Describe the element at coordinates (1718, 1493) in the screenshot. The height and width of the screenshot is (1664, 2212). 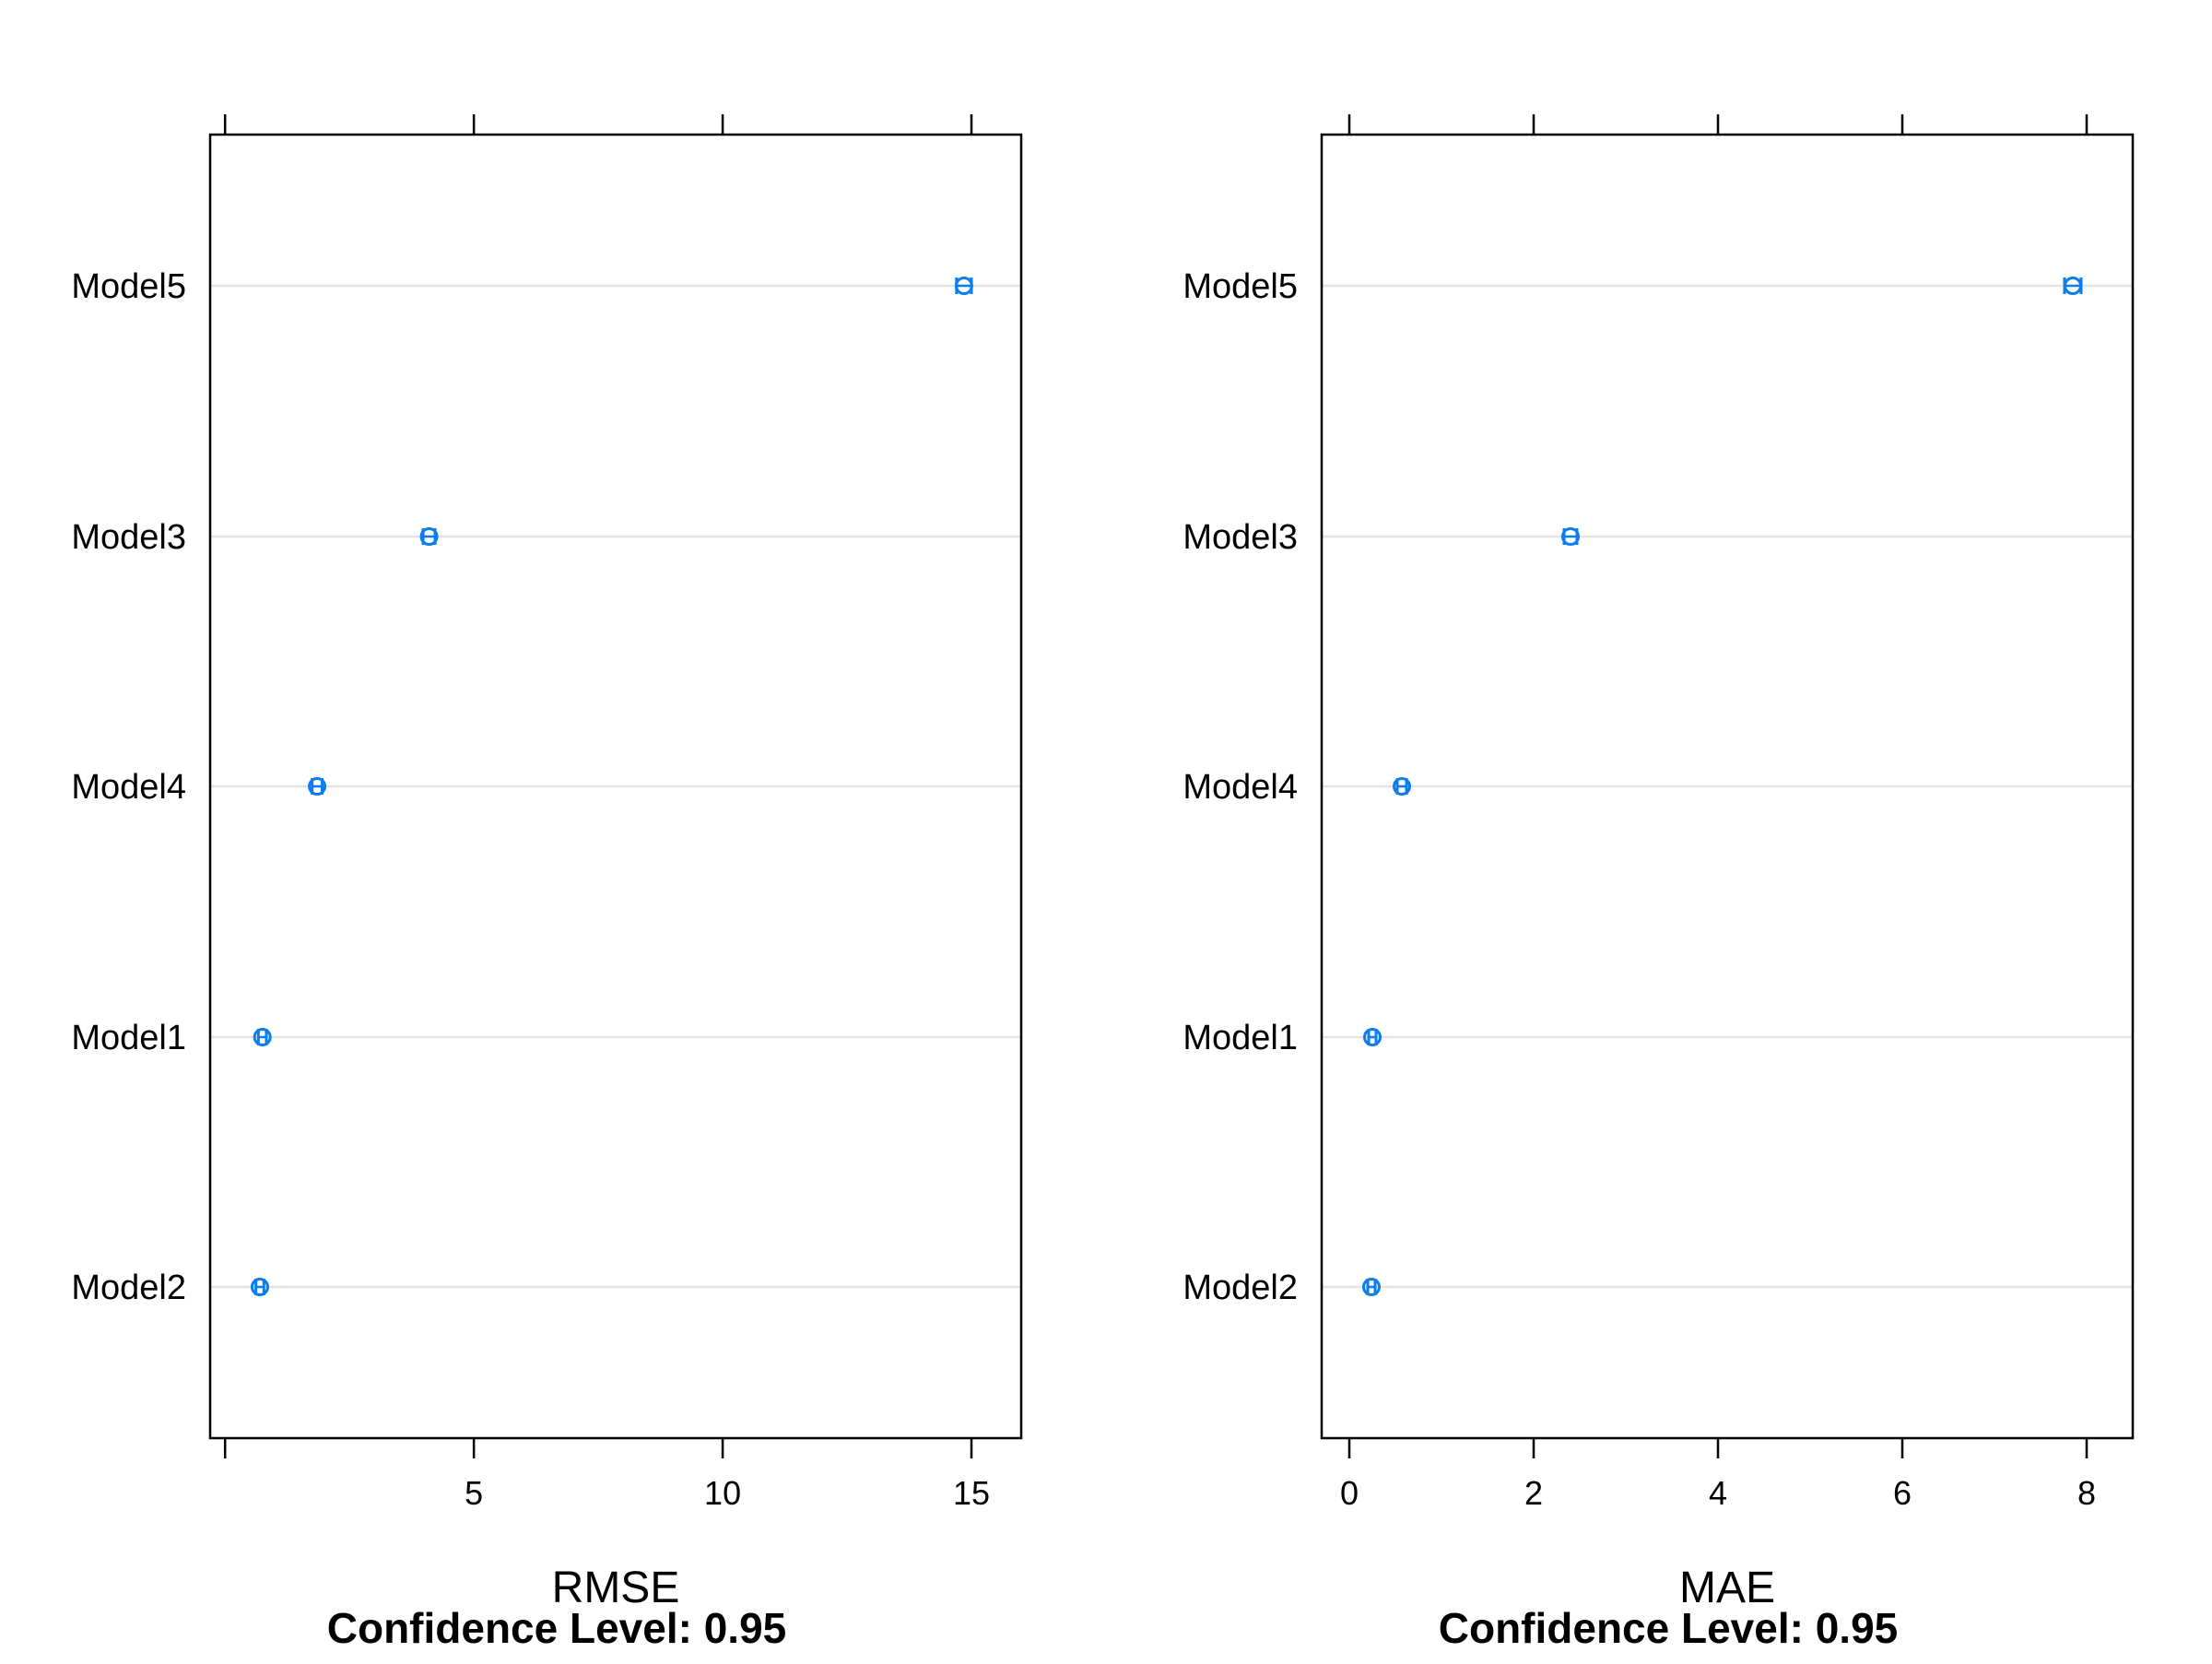
I see `x-tick-label: 4` at that location.